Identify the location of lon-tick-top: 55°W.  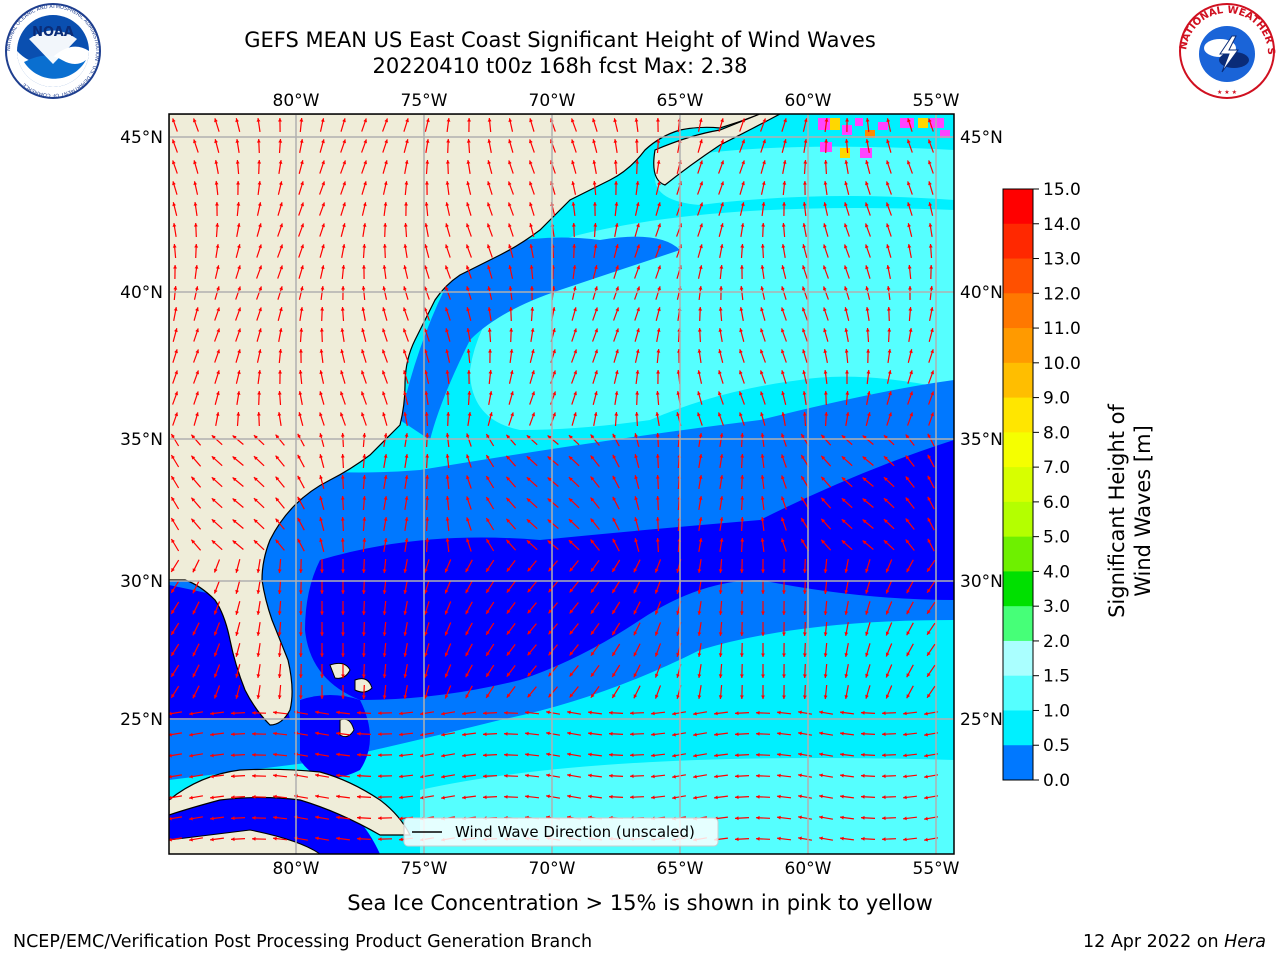
(936, 101).